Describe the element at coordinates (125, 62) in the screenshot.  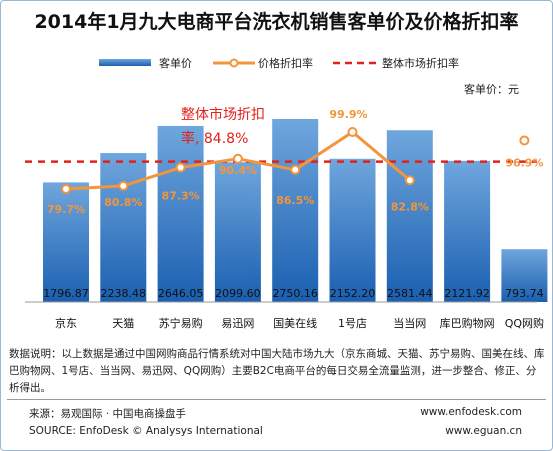
I see `legend-bar-swatch` at that location.